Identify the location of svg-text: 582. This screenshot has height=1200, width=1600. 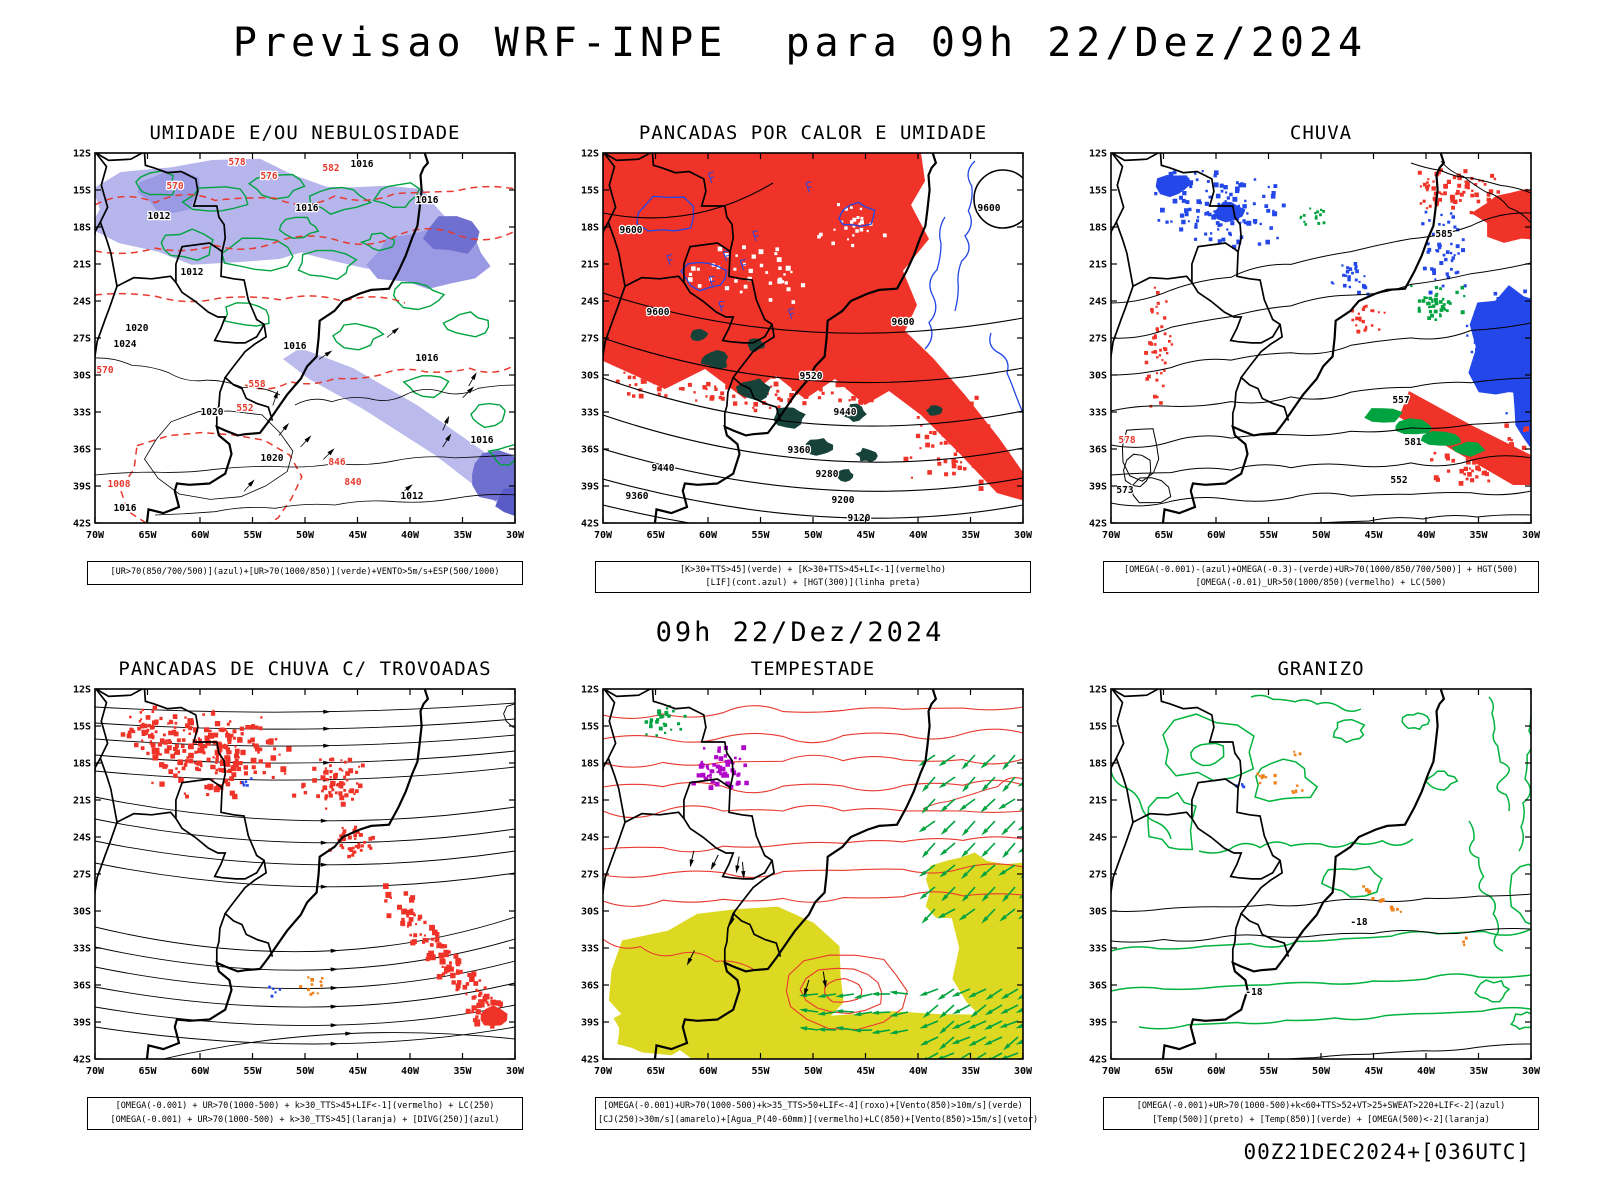
(330, 168).